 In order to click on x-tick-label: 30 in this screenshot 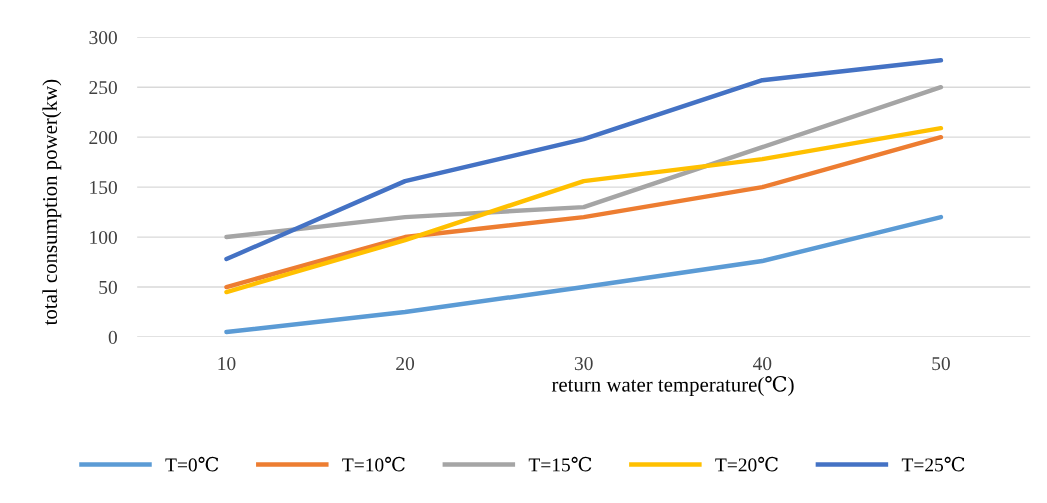, I will do `click(583, 364)`.